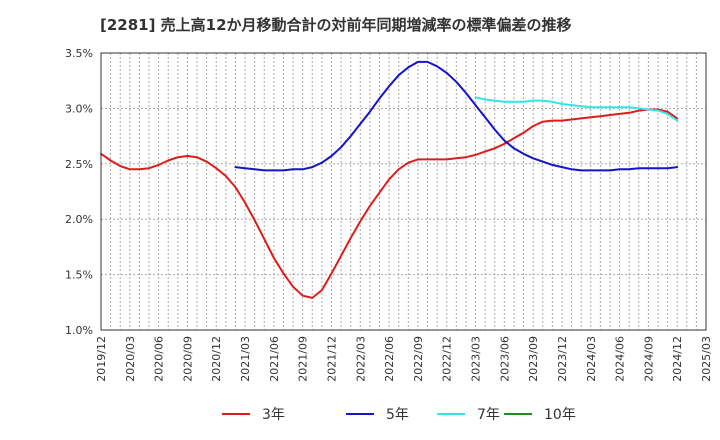 The image size is (720, 440). What do you see at coordinates (389, 359) in the screenshot?
I see `x-tick-label: 2022/06` at bounding box center [389, 359].